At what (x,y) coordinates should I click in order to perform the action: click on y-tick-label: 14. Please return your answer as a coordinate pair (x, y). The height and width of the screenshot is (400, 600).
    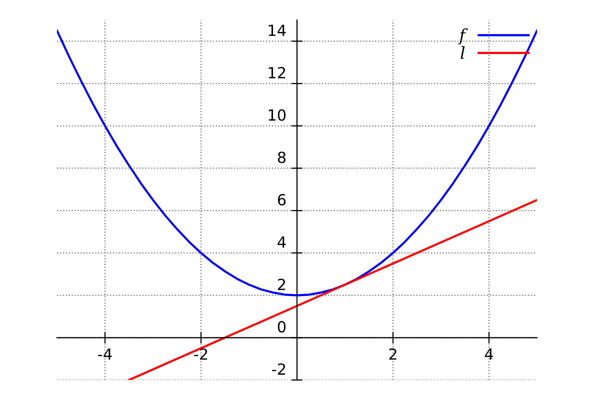
    Looking at the image, I should click on (277, 30).